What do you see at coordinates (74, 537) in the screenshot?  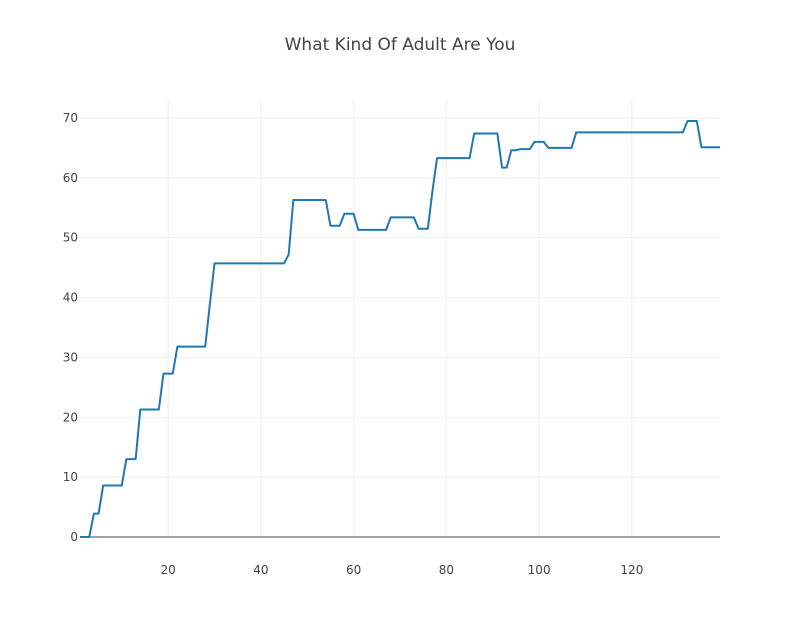 I see `y-tick-label-0: 0` at bounding box center [74, 537].